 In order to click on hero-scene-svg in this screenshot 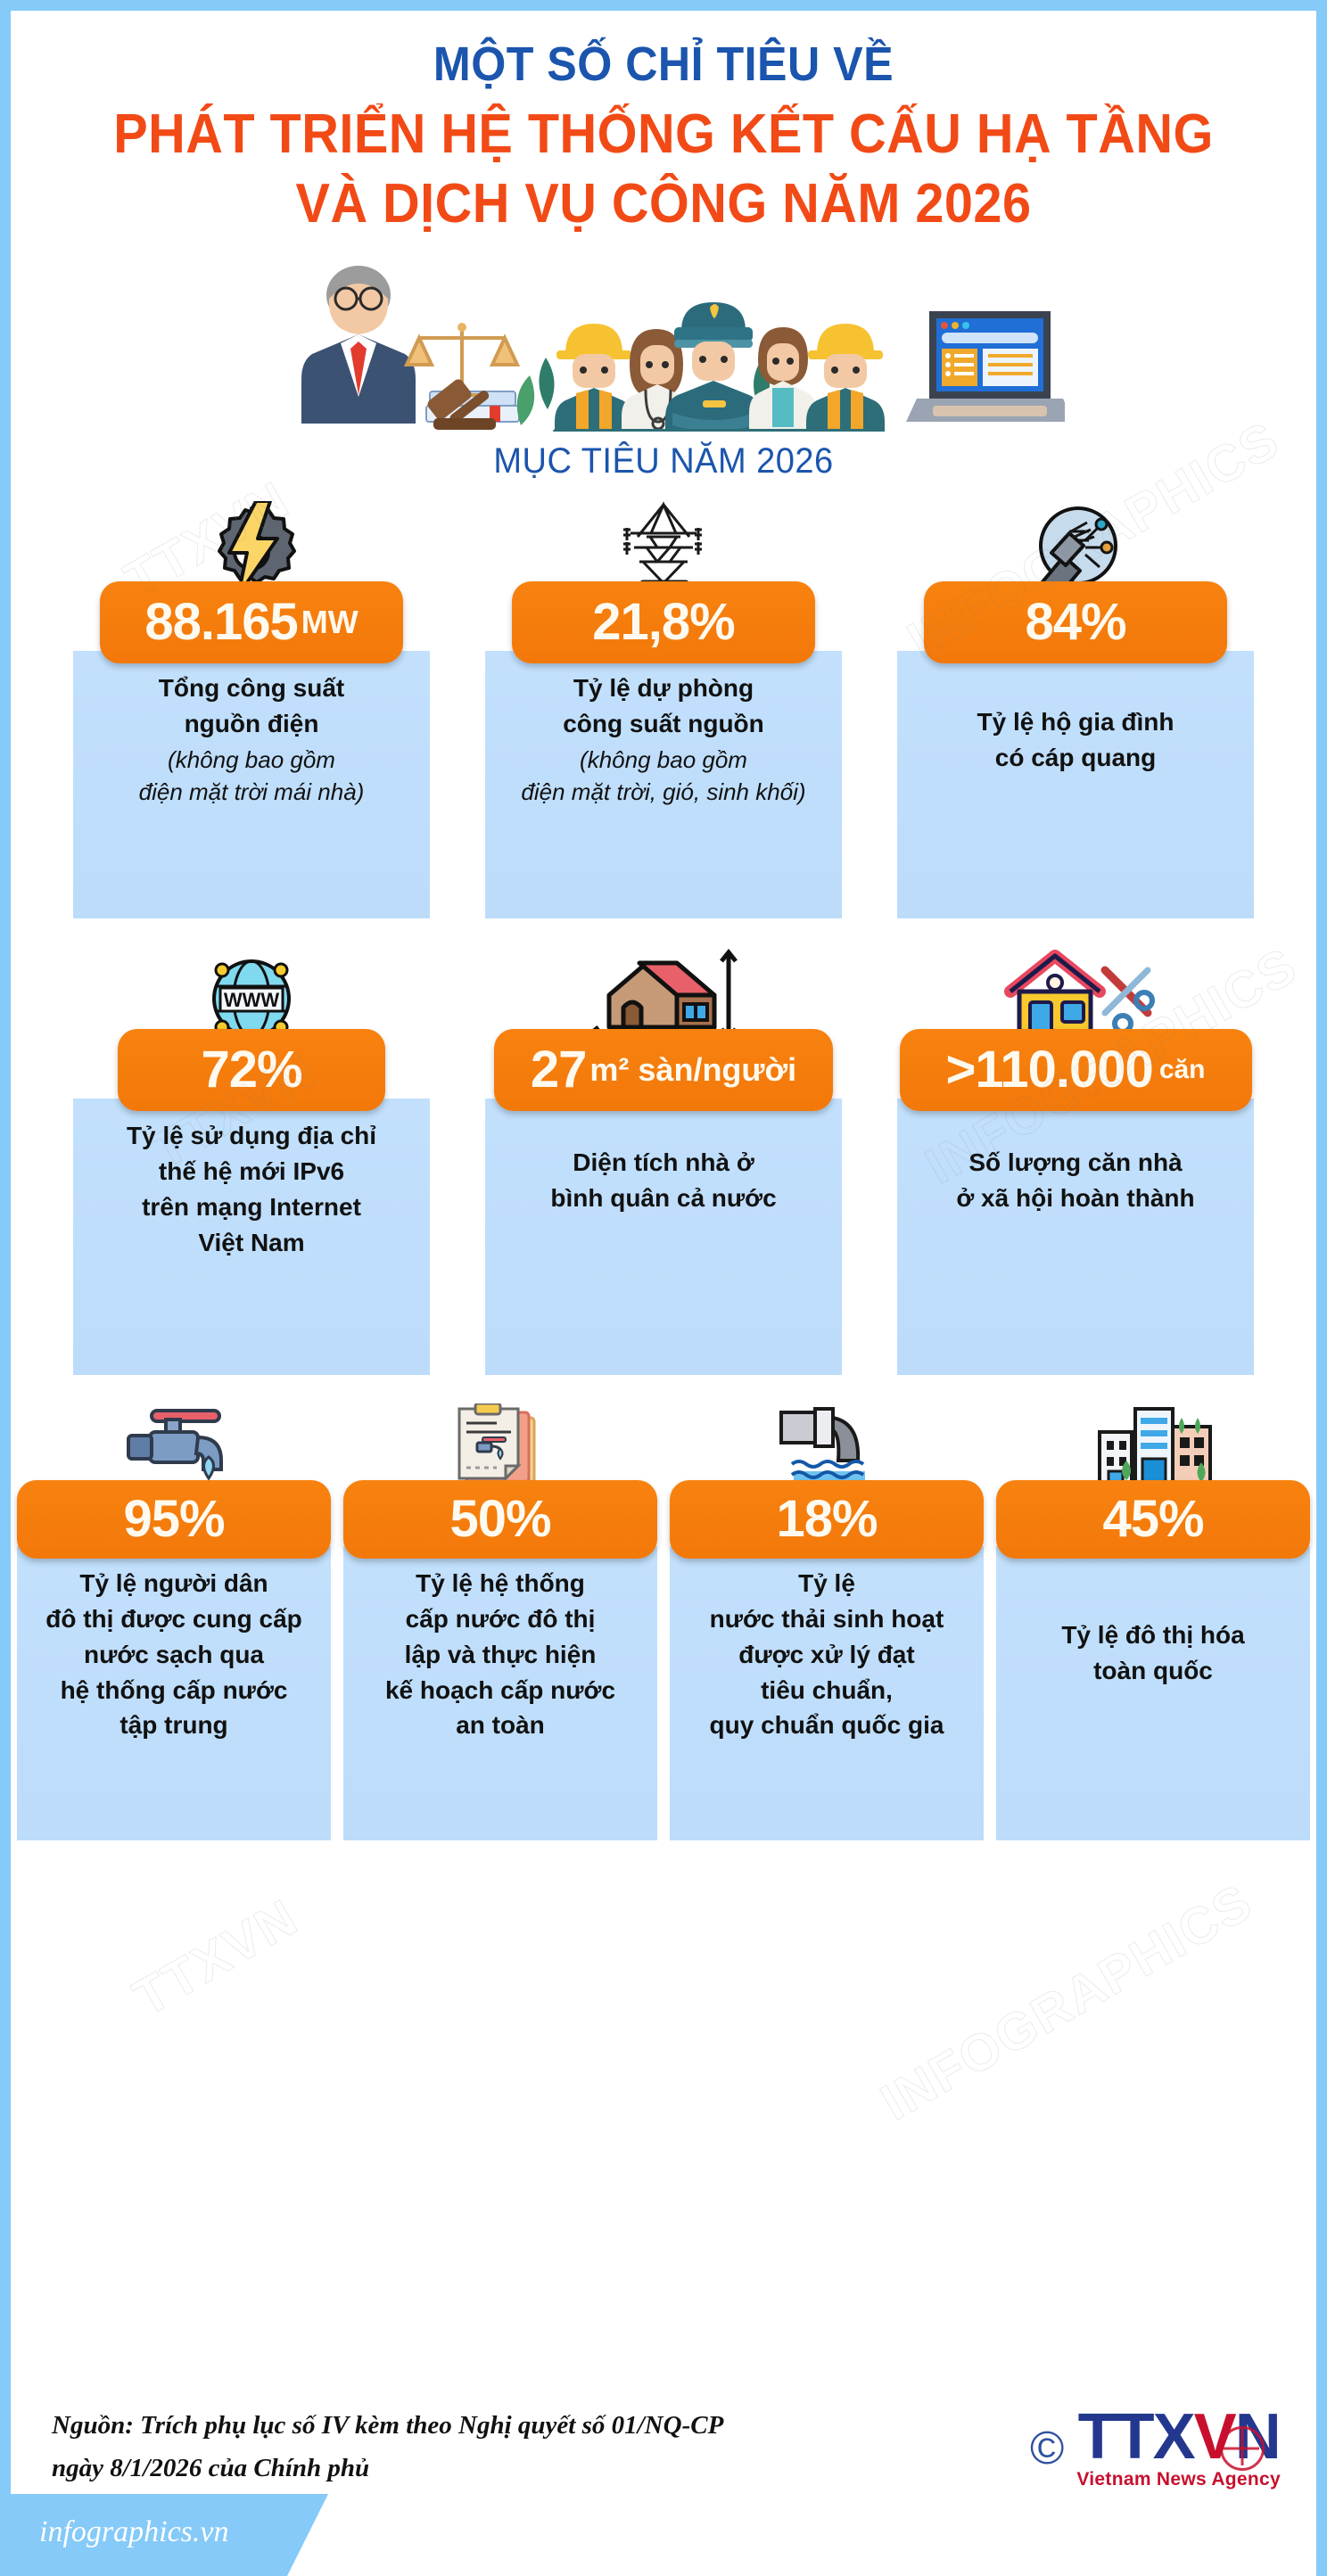, I will do `click(683, 349)`.